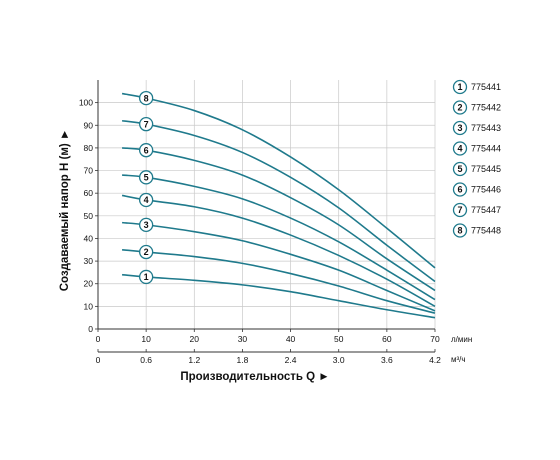  I want to click on x-tick-label: 30, so click(243, 339).